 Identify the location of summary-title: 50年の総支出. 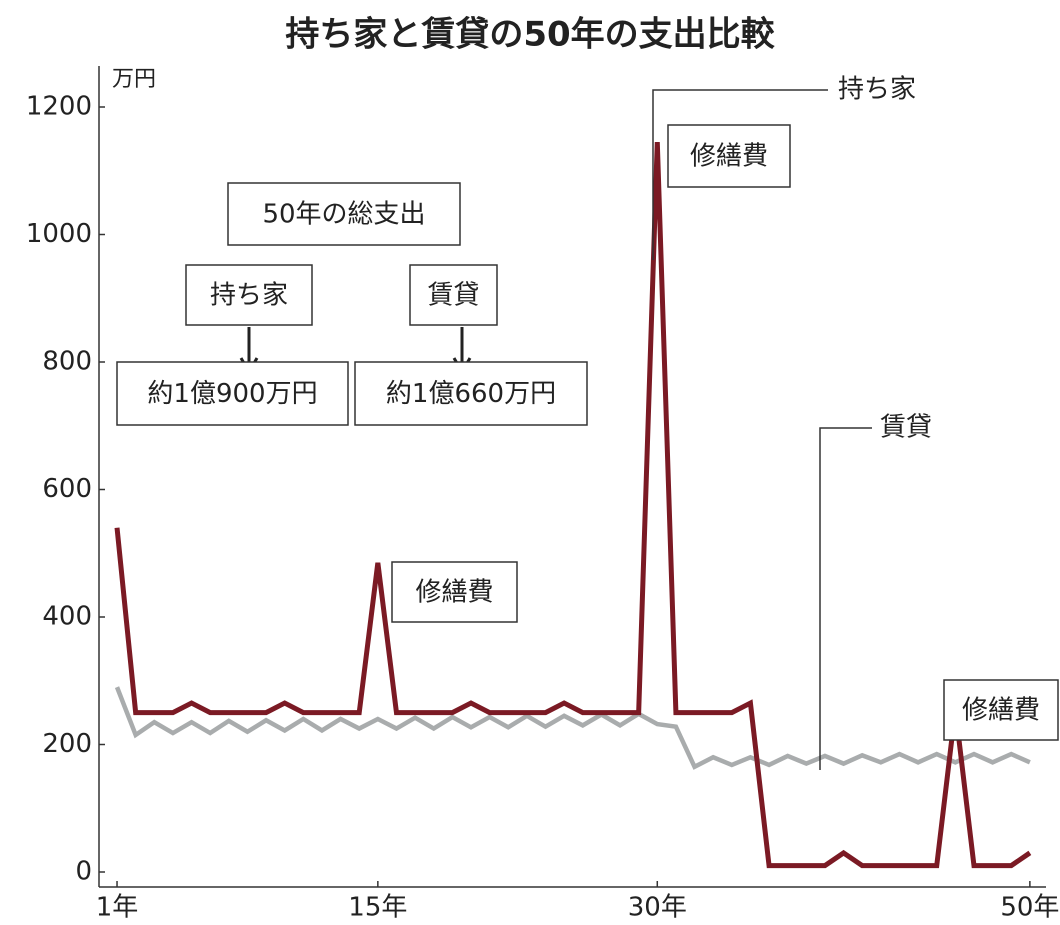
(343, 215).